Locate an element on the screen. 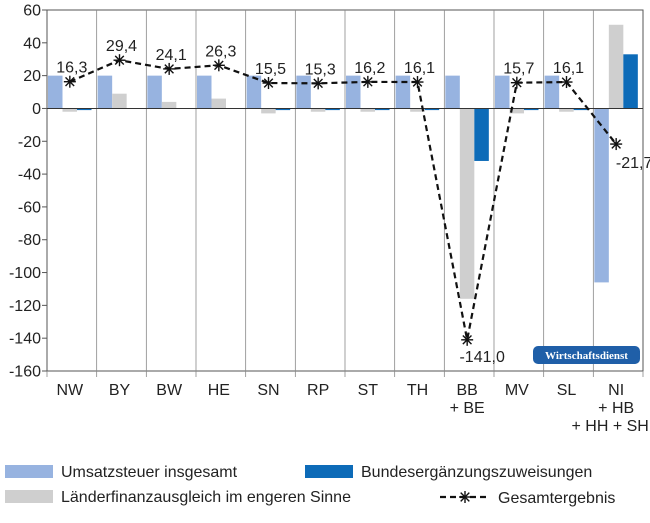  data-label: 15,7 is located at coordinates (518, 69).